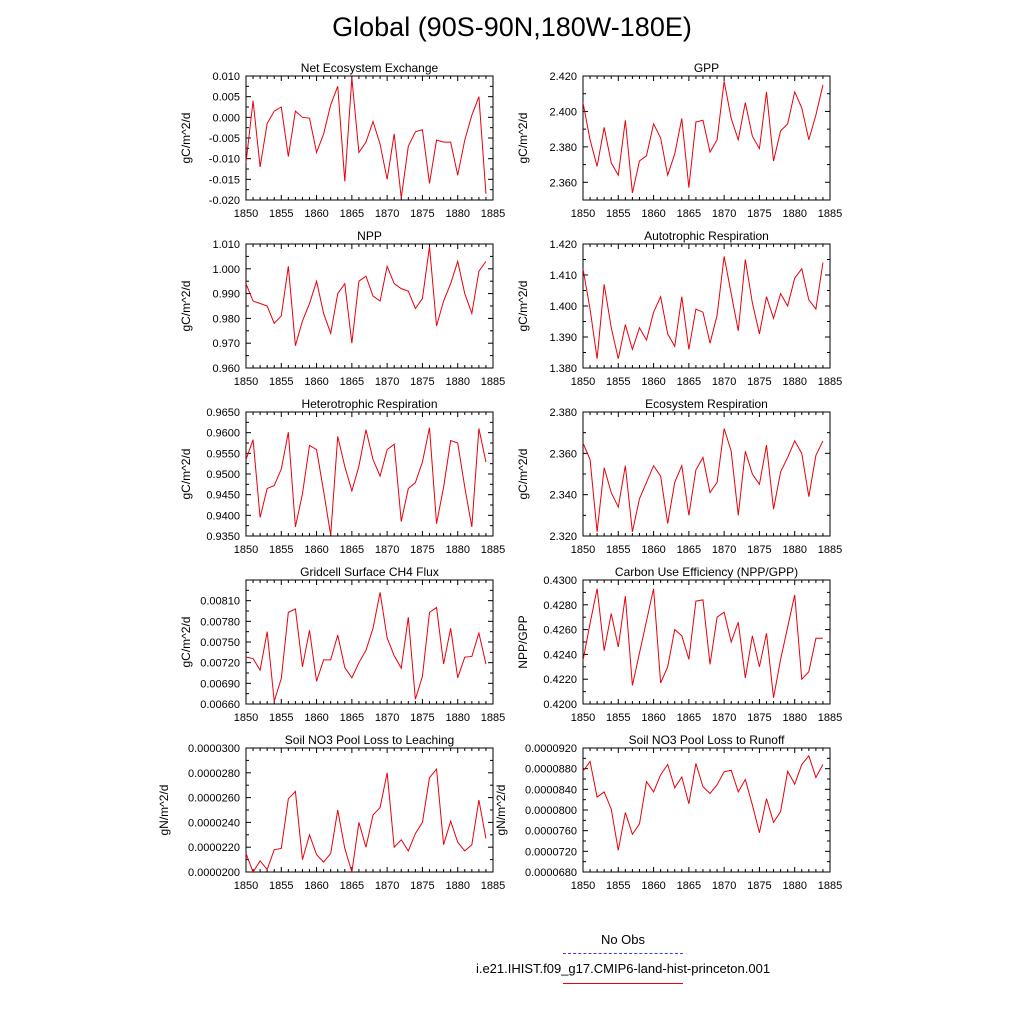 This screenshot has height=1024, width=1024. What do you see at coordinates (551, 811) in the screenshot?
I see `y-tick-label: 0.0000800` at bounding box center [551, 811].